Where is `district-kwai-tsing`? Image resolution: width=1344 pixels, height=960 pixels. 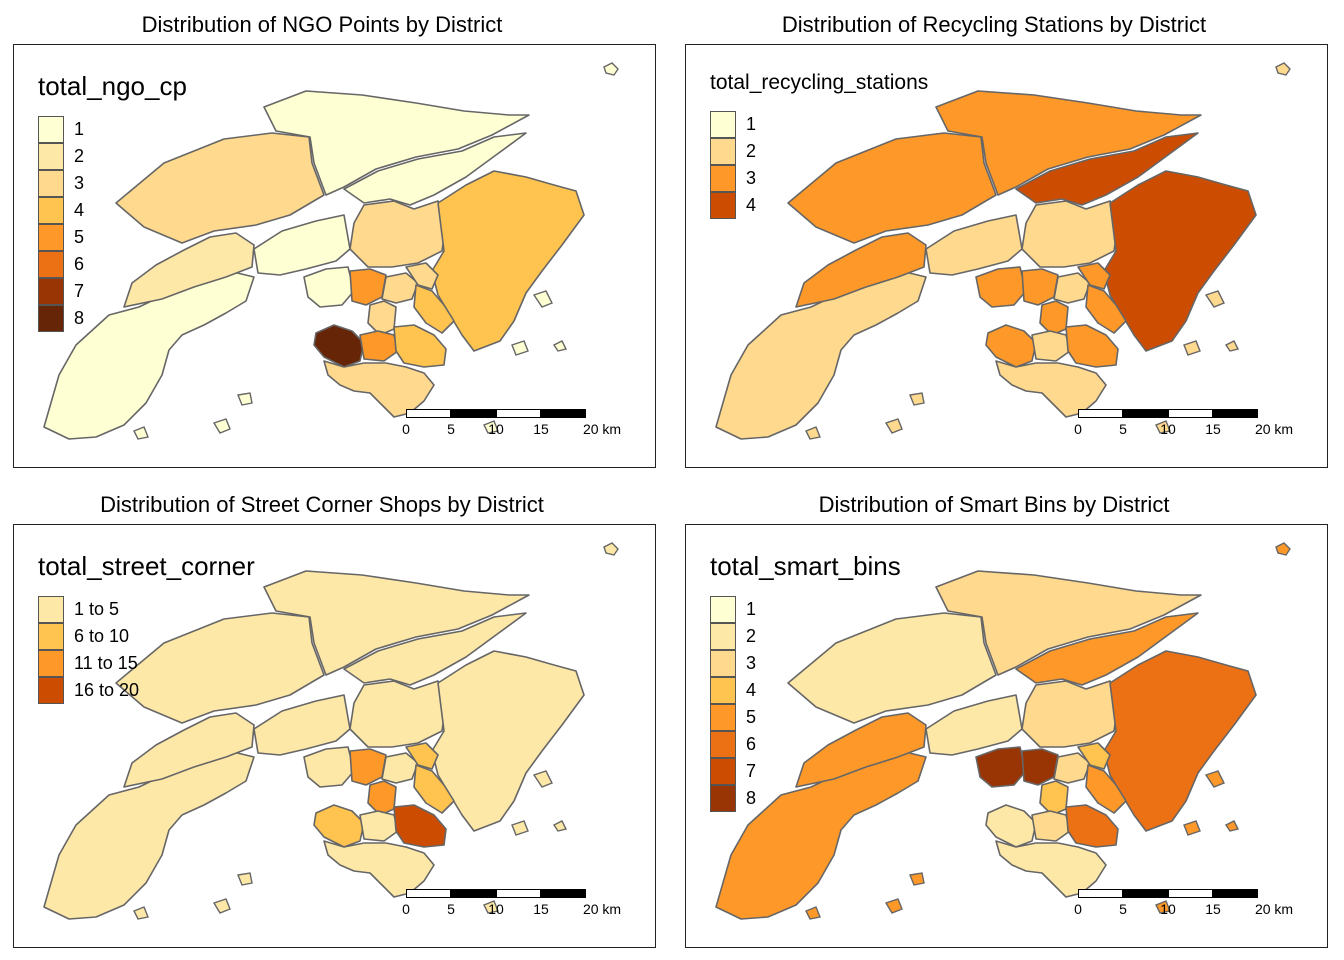
district-kwai-tsing is located at coordinates (329, 767).